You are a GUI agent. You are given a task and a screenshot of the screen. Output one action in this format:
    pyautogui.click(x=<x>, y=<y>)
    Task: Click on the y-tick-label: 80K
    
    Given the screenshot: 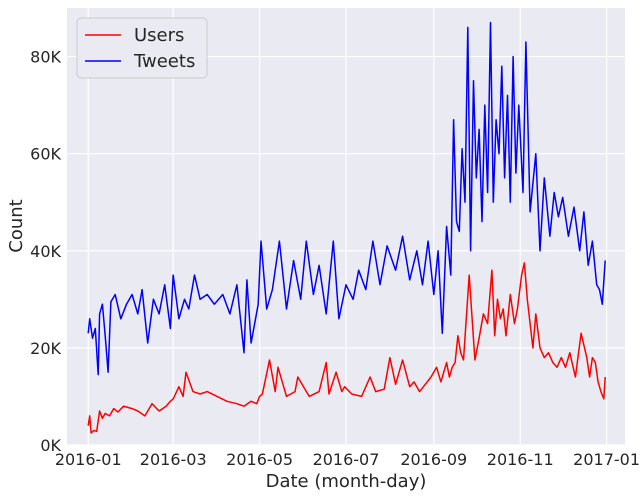 What is the action you would take?
    pyautogui.click(x=45, y=57)
    